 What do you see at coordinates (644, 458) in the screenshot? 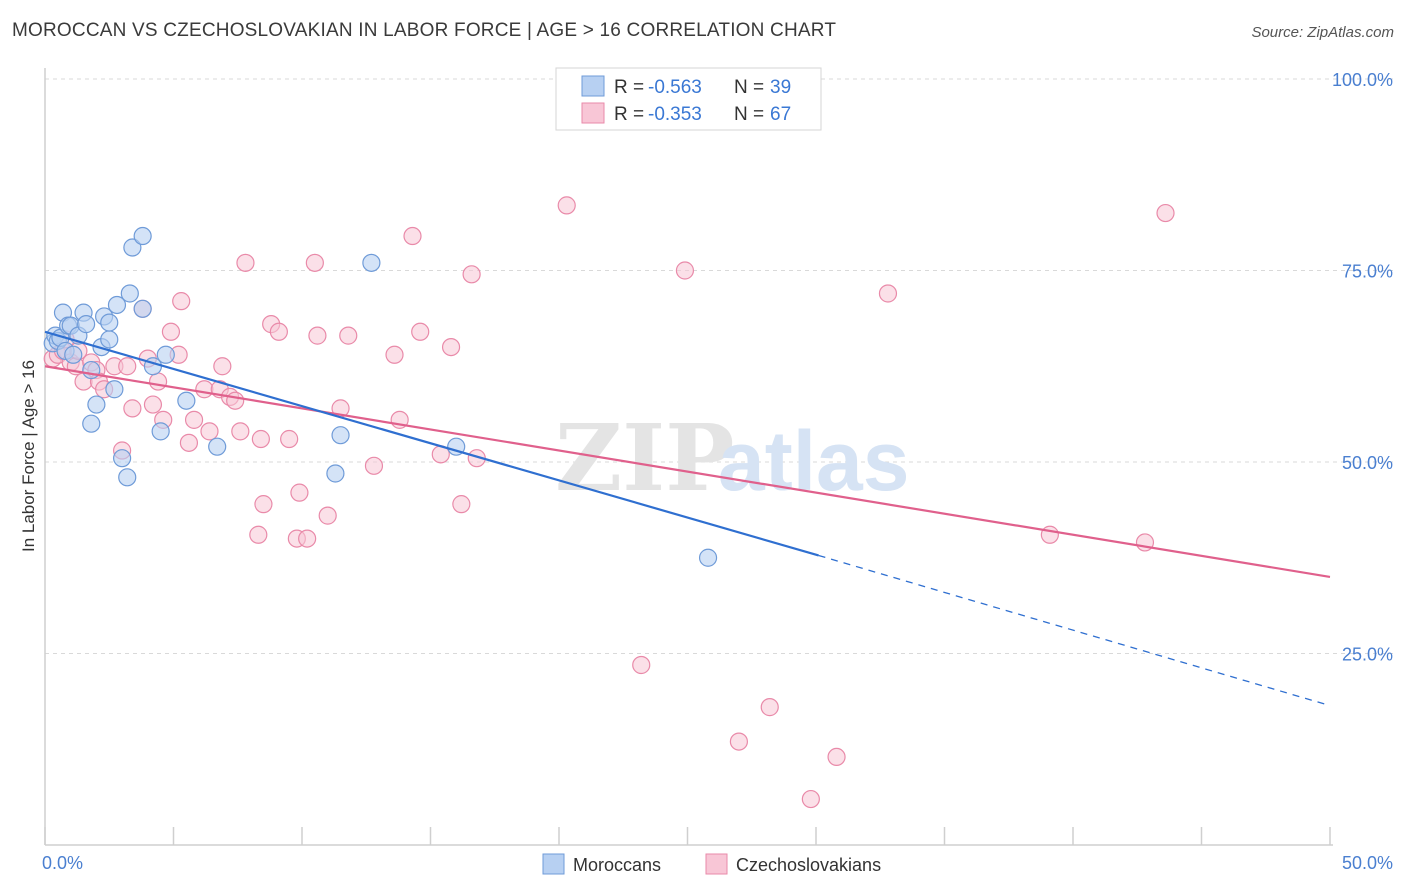
I see `watermark-zip: ZIP` at bounding box center [644, 458].